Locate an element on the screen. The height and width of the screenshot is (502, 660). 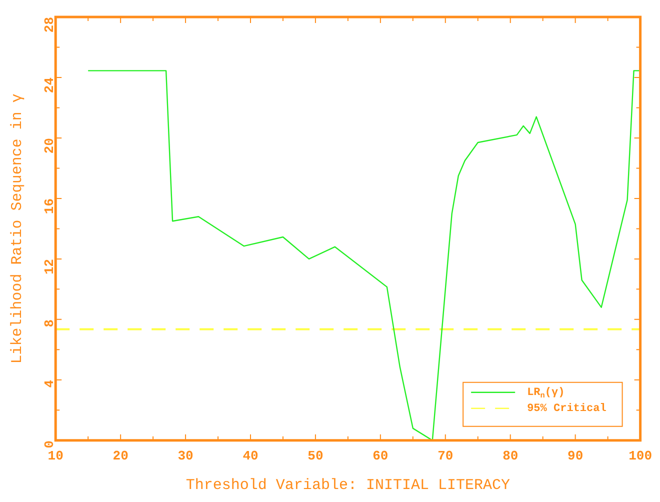
x-axis-title: Threshold Variable: INITIAL LITERACY is located at coordinates (348, 485).